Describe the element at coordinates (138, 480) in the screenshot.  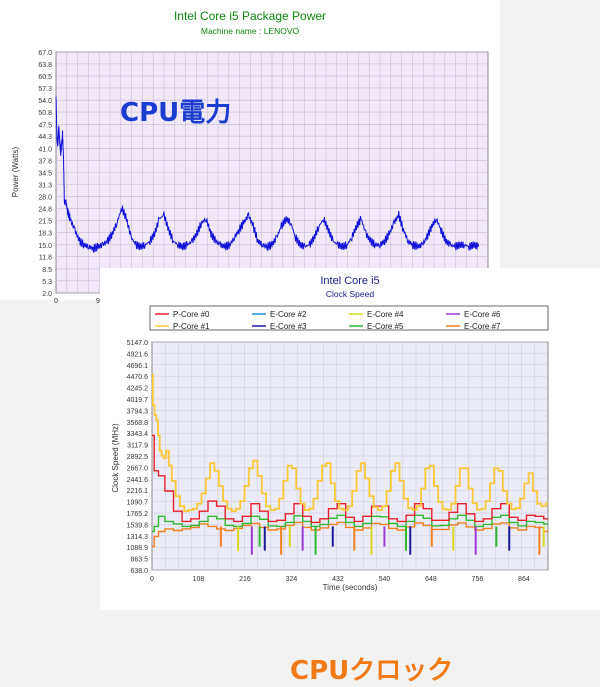
I see `y-tick-label: 2441.6` at that location.